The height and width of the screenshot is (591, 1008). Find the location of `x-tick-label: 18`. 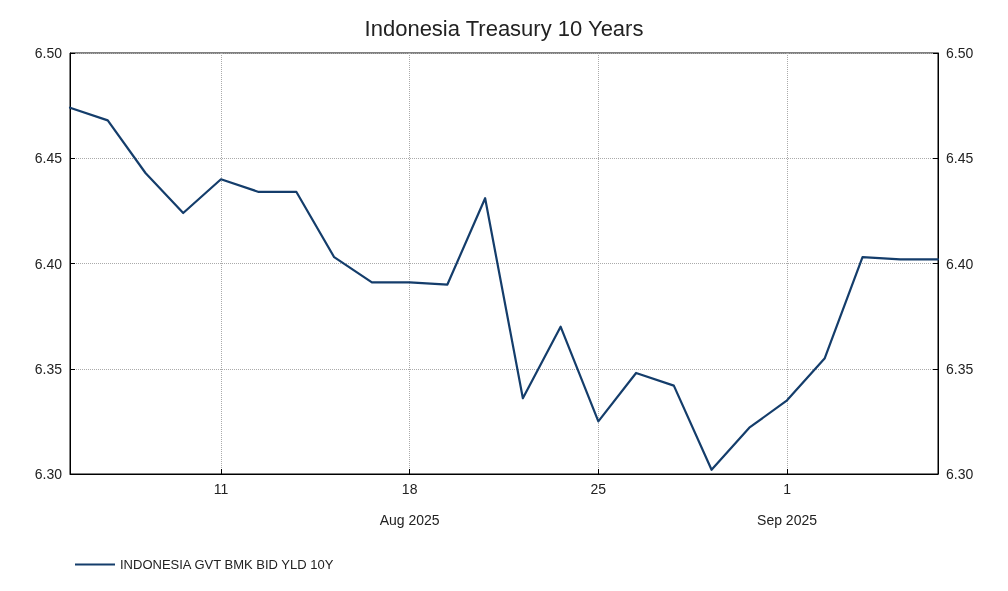

x-tick-label: 18 is located at coordinates (409, 489).